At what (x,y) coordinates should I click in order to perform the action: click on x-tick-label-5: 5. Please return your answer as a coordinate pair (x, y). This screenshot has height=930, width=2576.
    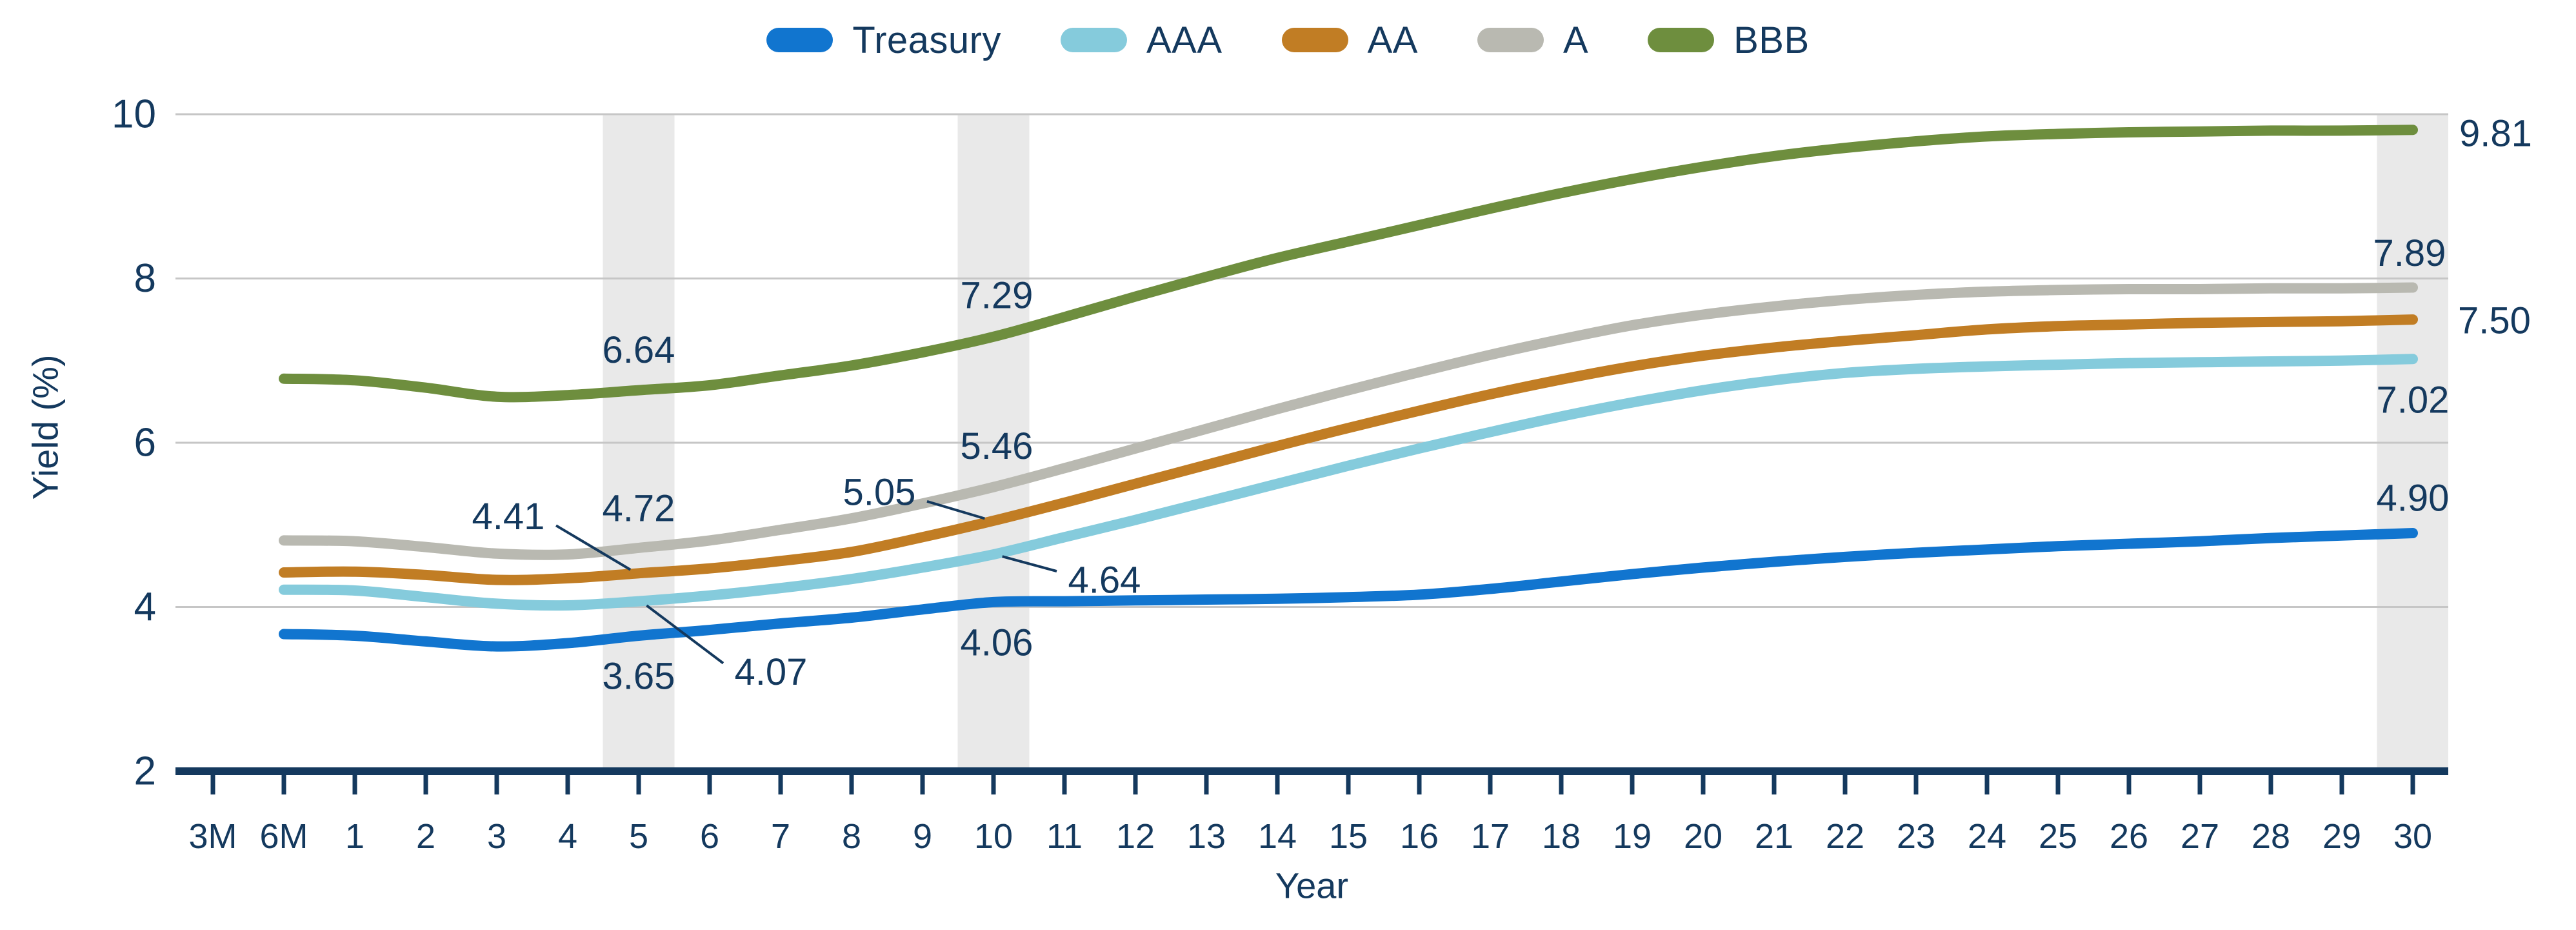
    Looking at the image, I should click on (638, 837).